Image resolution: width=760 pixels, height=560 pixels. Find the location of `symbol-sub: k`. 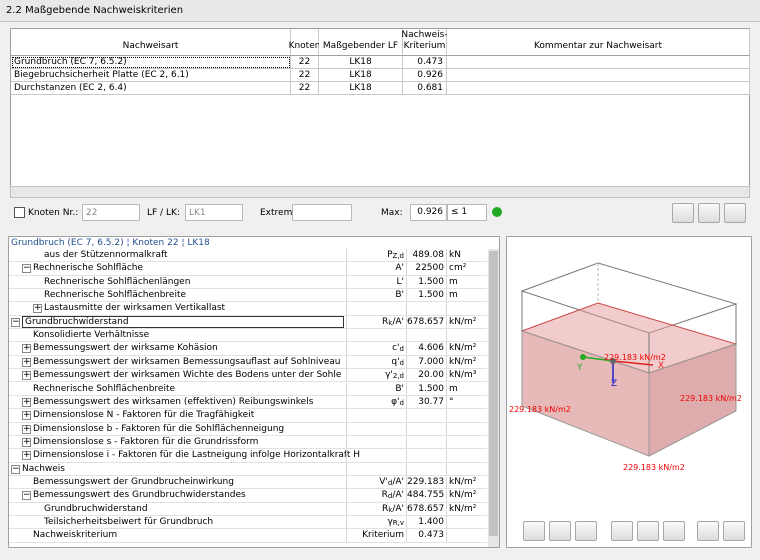

symbol-sub: k is located at coordinates (390, 322).